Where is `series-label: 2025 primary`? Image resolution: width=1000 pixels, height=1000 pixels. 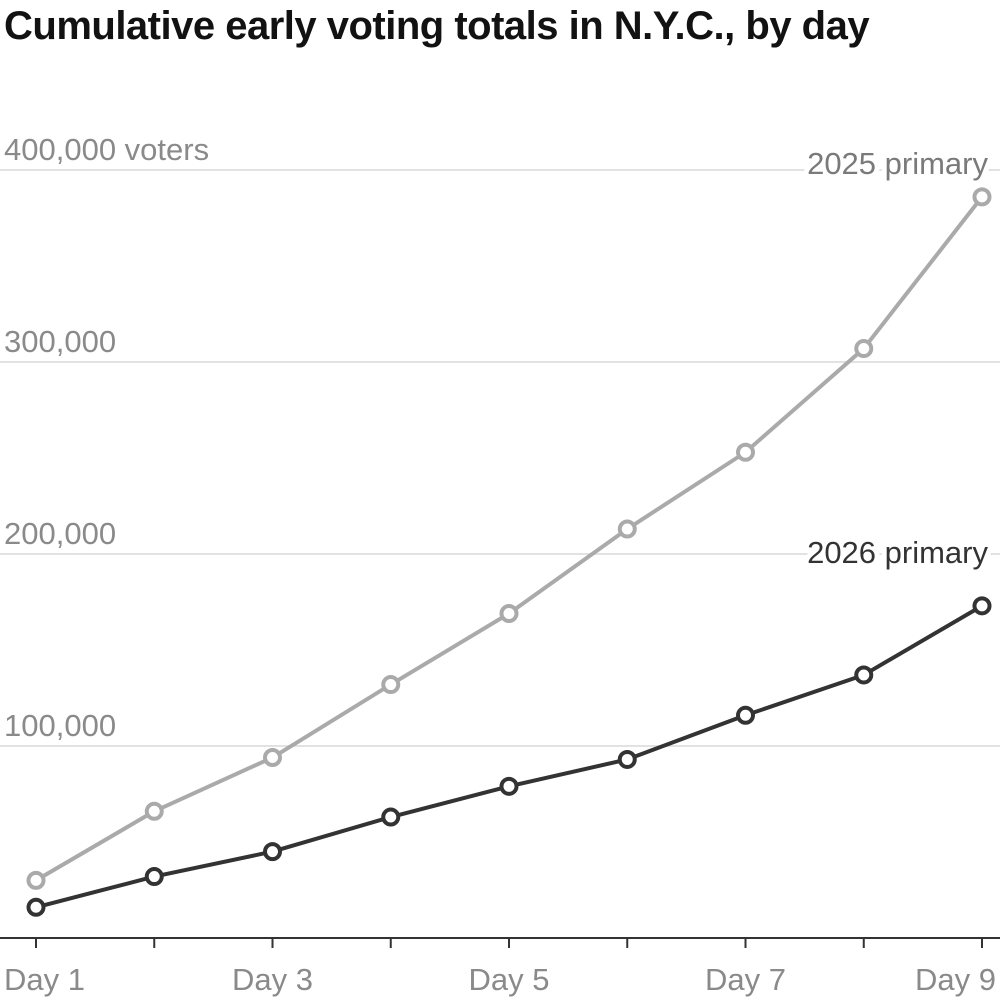
series-label: 2025 primary is located at coordinates (897, 163).